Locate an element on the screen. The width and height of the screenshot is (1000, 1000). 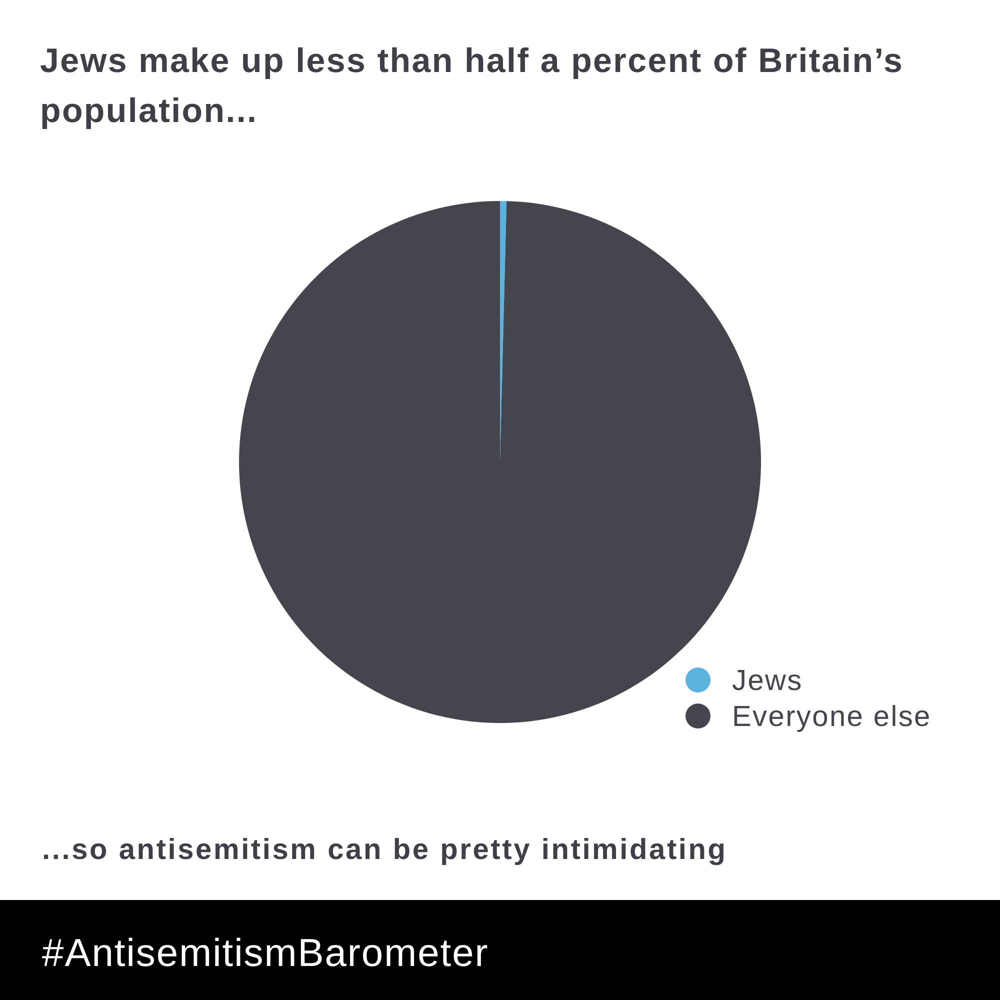
legend-label: Everyone else is located at coordinates (832, 717).